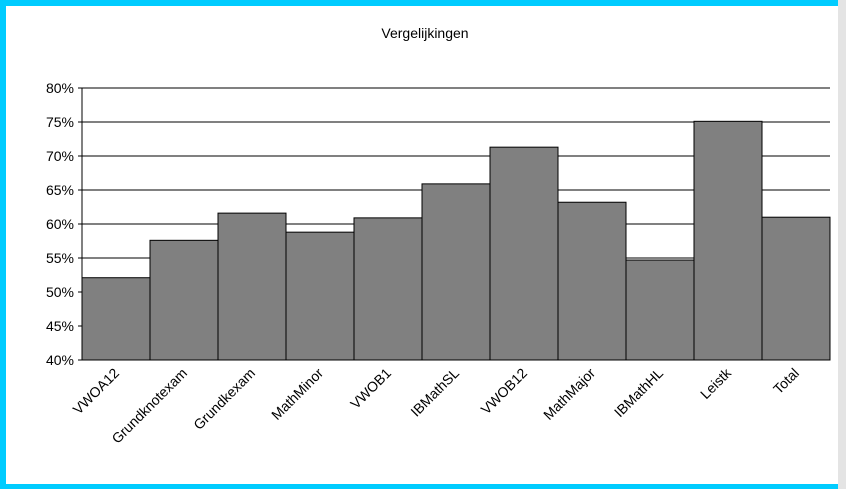 The height and width of the screenshot is (489, 846). What do you see at coordinates (842, 244) in the screenshot?
I see `side-strip` at bounding box center [842, 244].